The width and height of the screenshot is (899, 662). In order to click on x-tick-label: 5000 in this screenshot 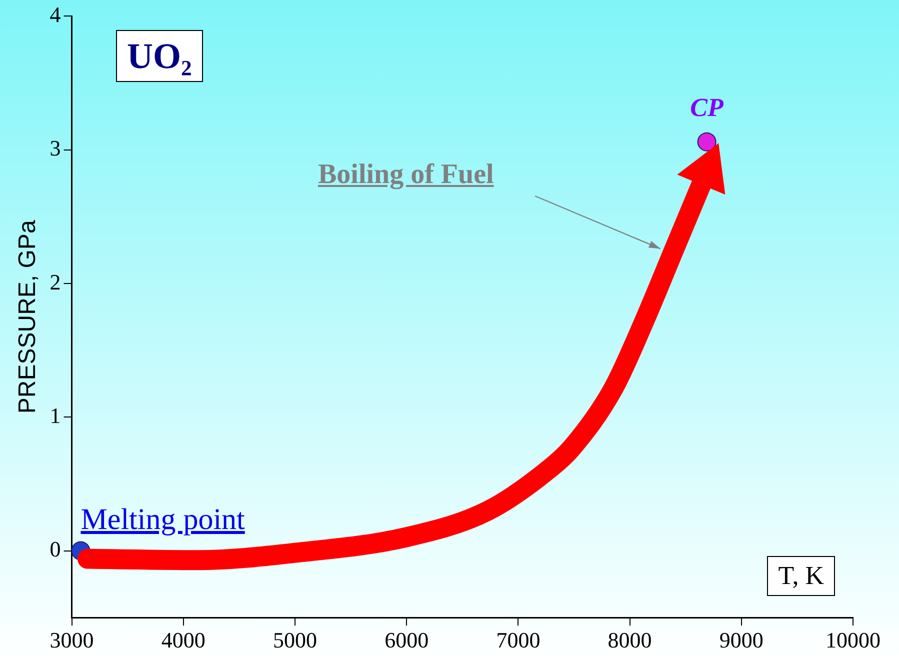, I will do `click(295, 640)`.